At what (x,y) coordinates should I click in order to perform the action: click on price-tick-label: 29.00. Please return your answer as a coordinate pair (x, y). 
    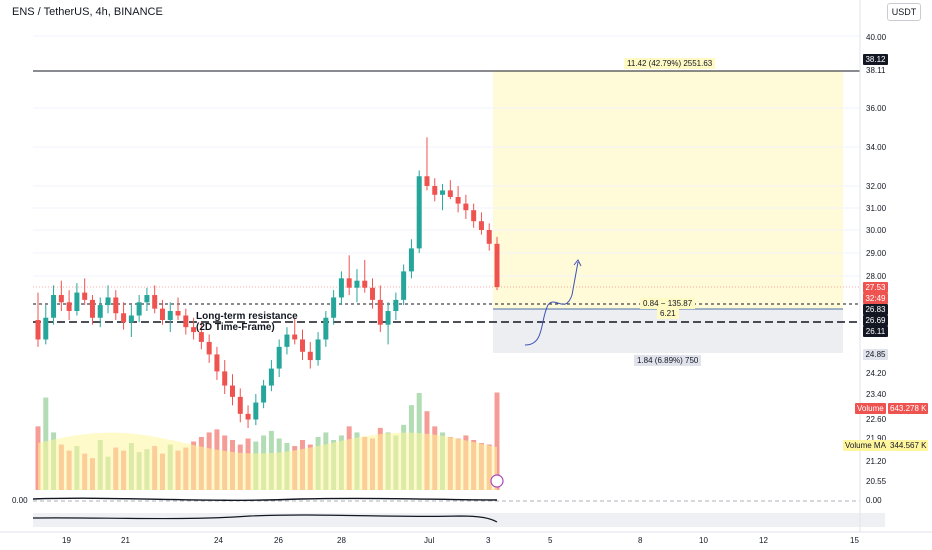
    Looking at the image, I should click on (876, 253).